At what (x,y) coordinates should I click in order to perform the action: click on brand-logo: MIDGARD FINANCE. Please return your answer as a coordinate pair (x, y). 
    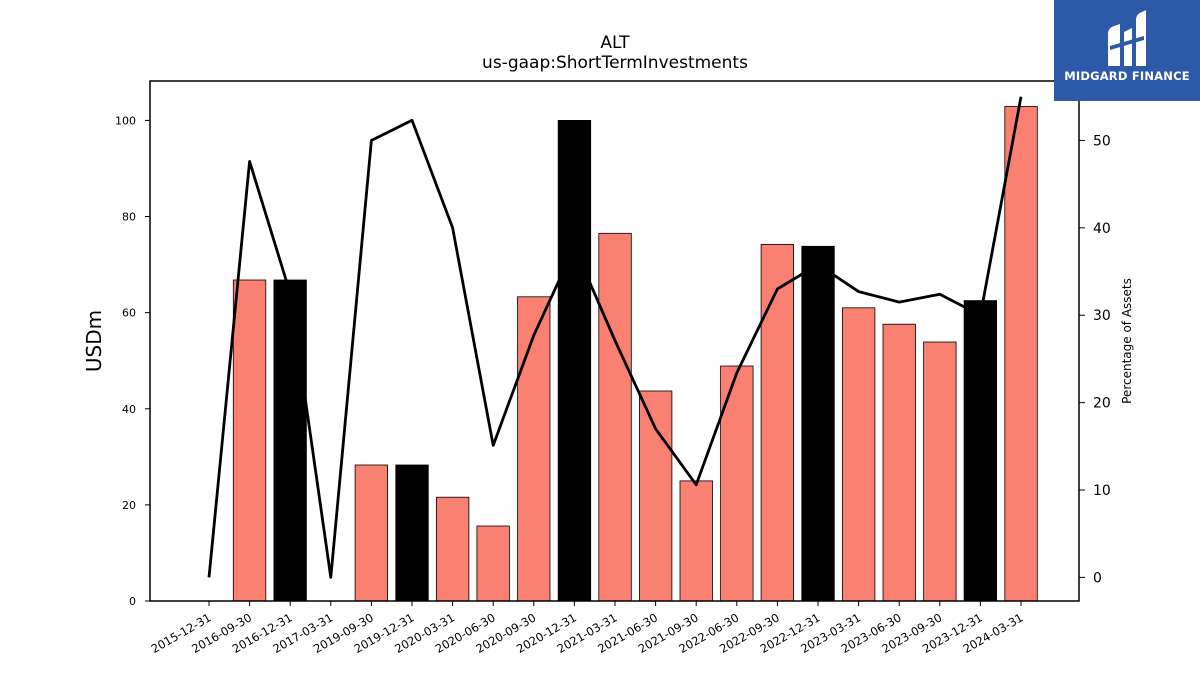
    Looking at the image, I should click on (1127, 50).